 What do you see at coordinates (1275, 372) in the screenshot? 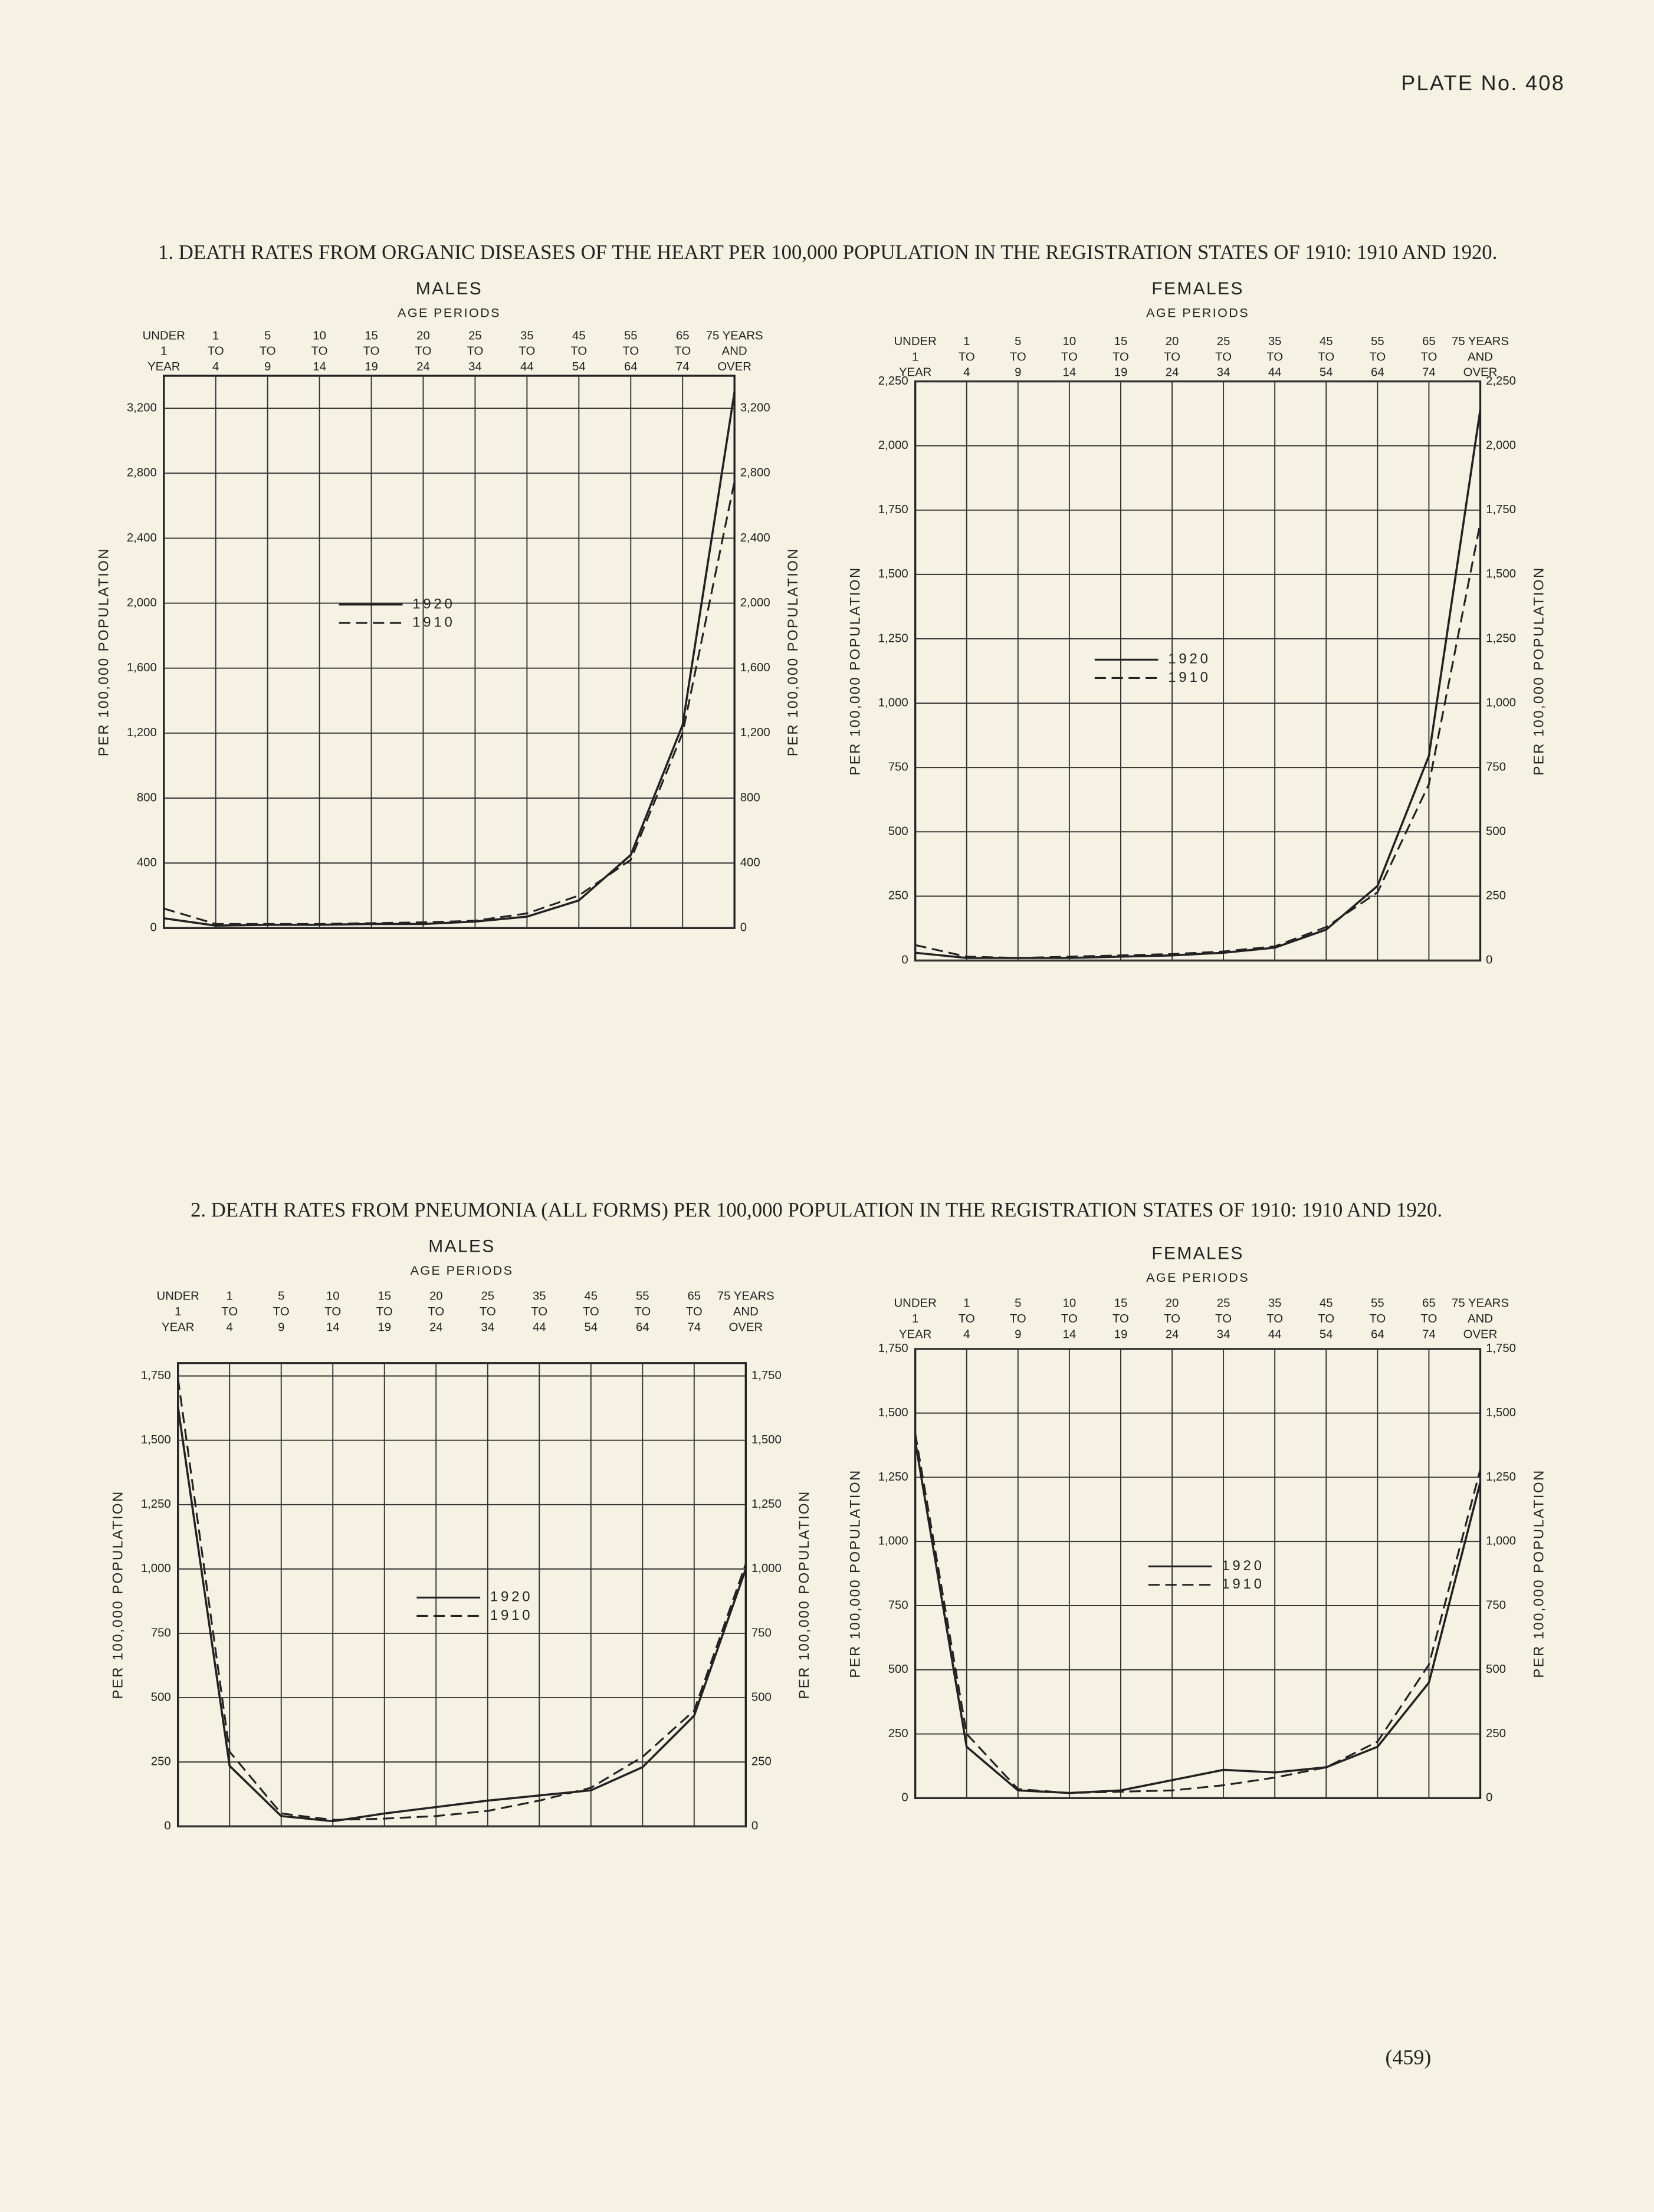
I see `x-tick-label: 44` at bounding box center [1275, 372].